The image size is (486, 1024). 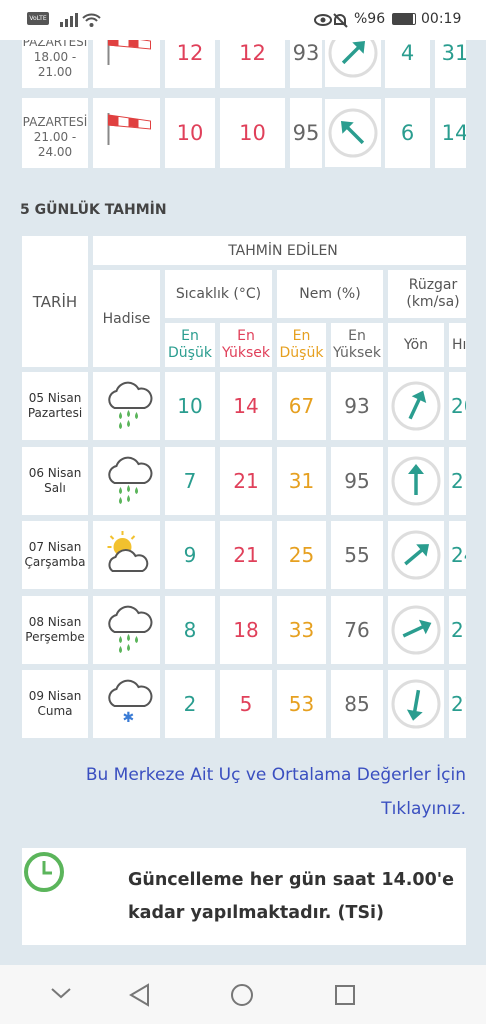 What do you see at coordinates (450, 64) in the screenshot?
I see `extra: 31` at bounding box center [450, 64].